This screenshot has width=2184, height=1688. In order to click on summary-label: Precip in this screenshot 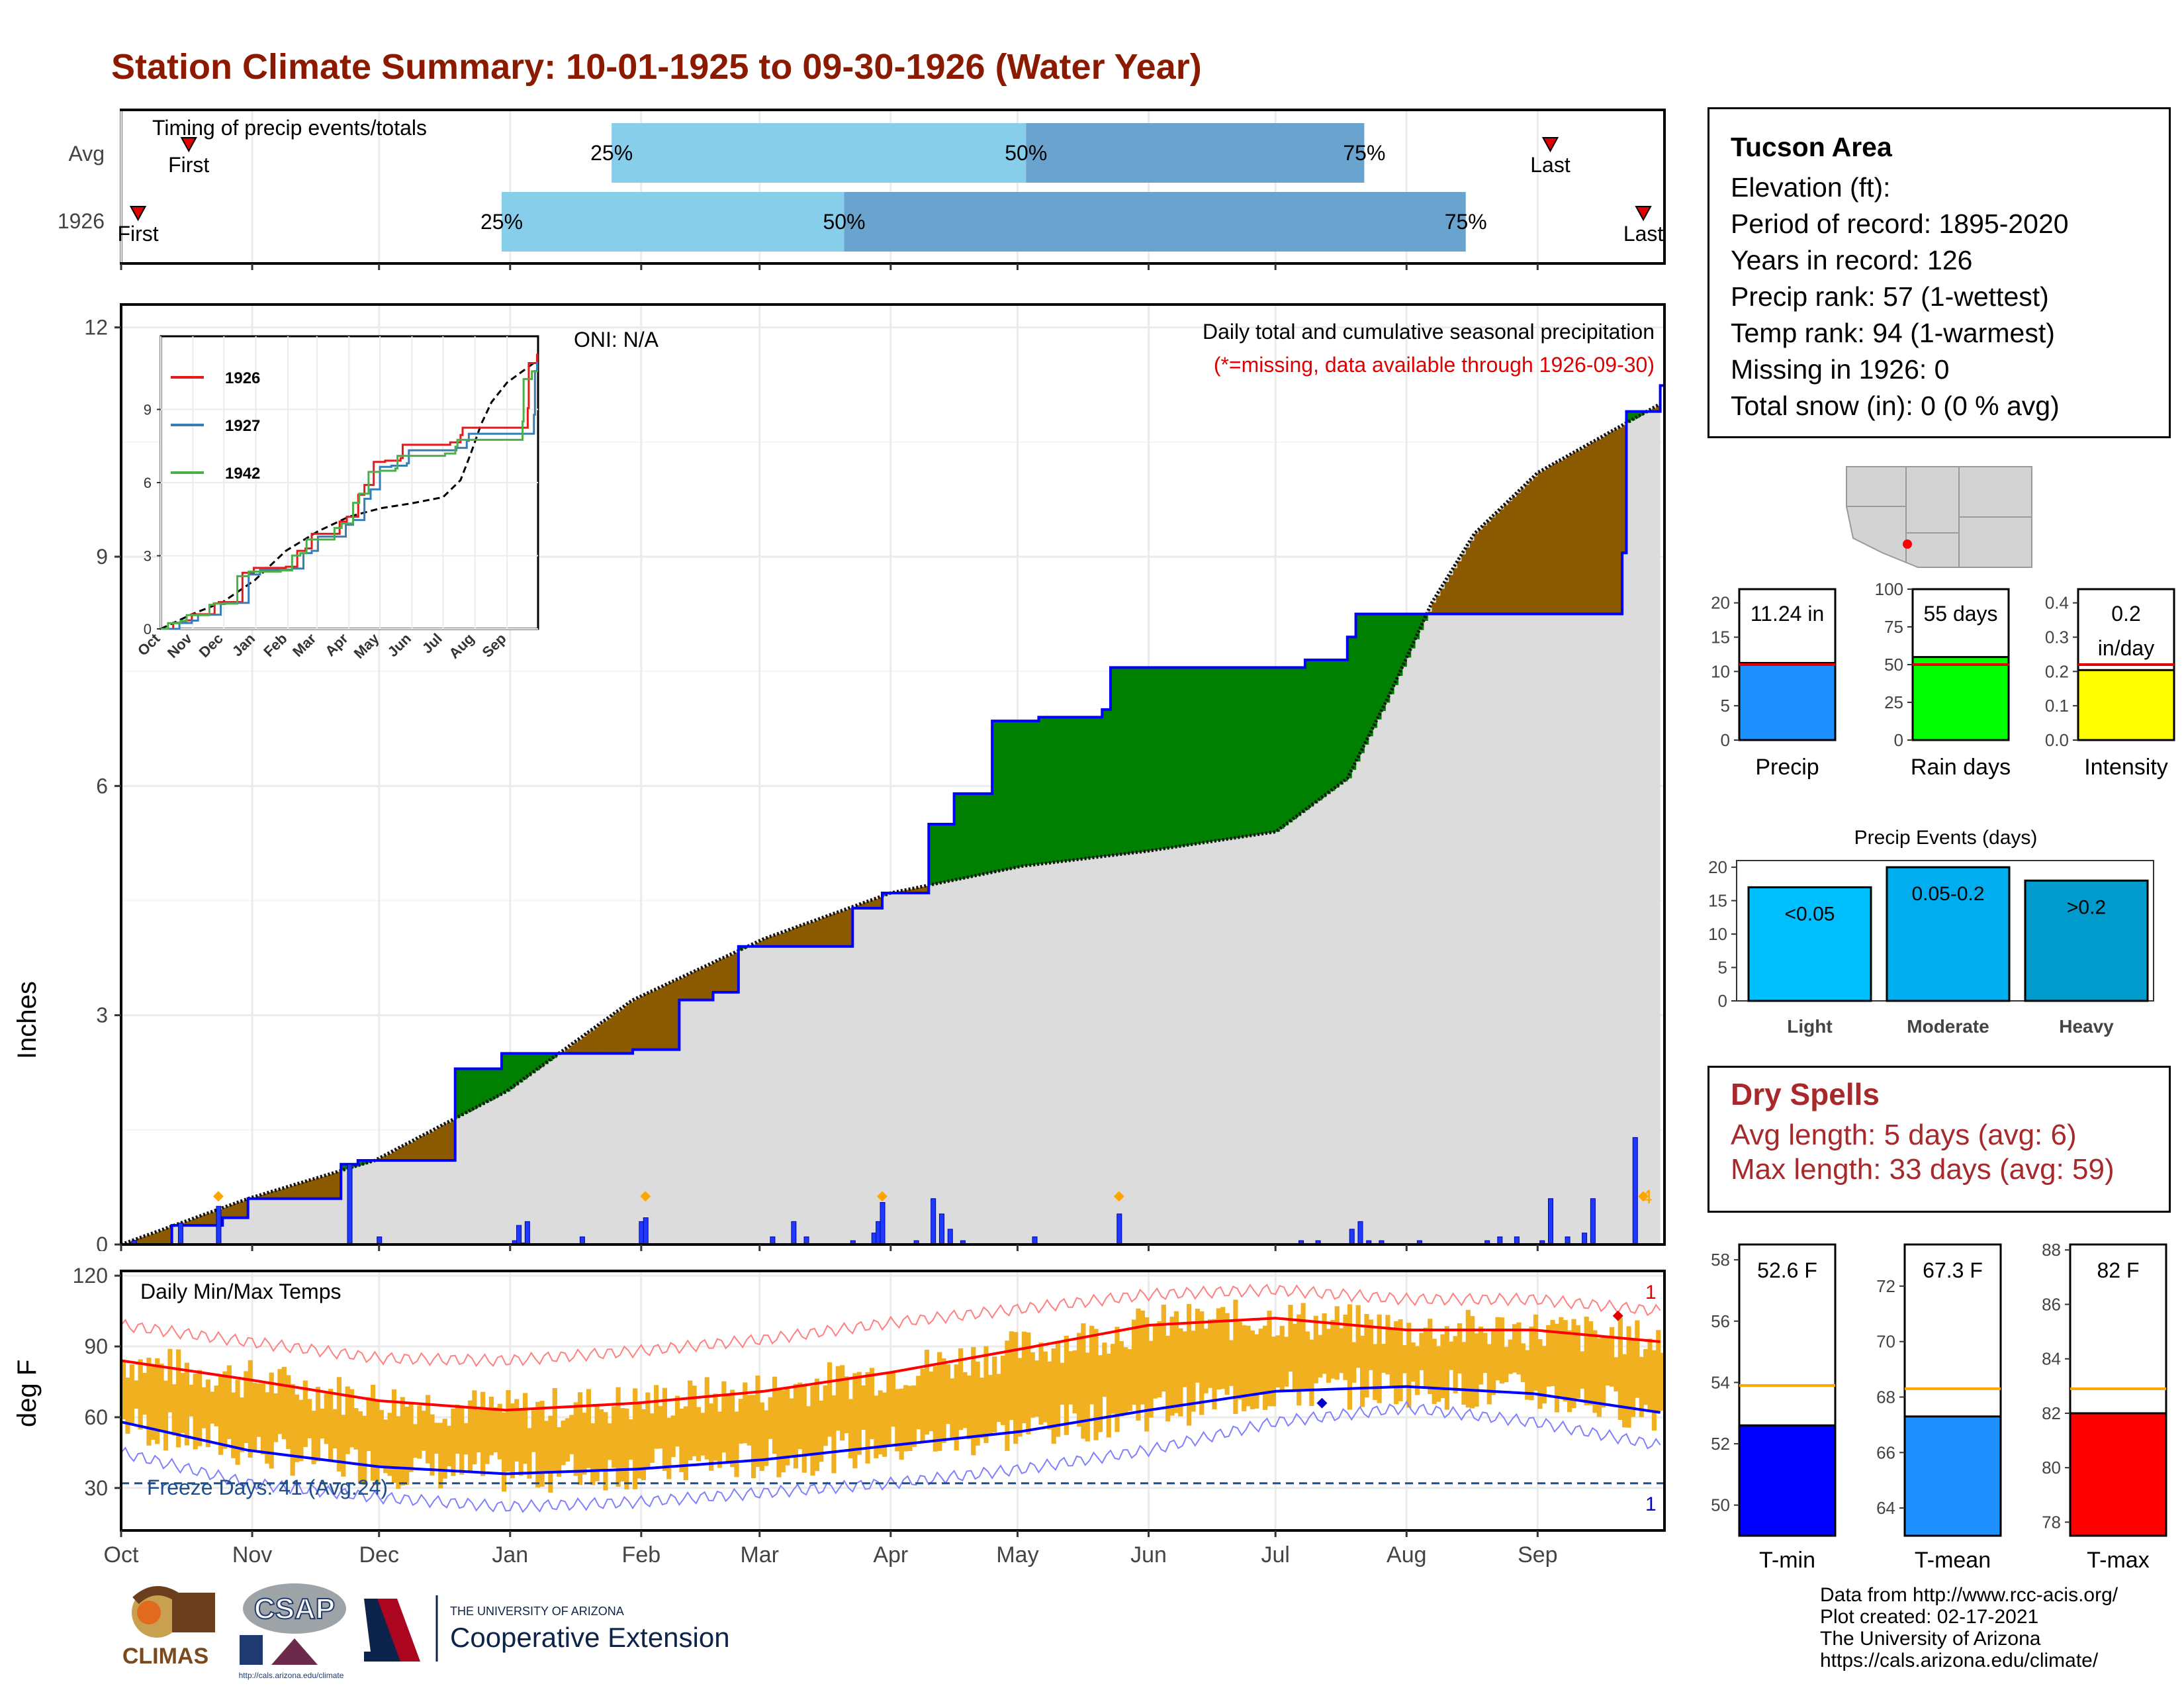, I will do `click(1787, 767)`.